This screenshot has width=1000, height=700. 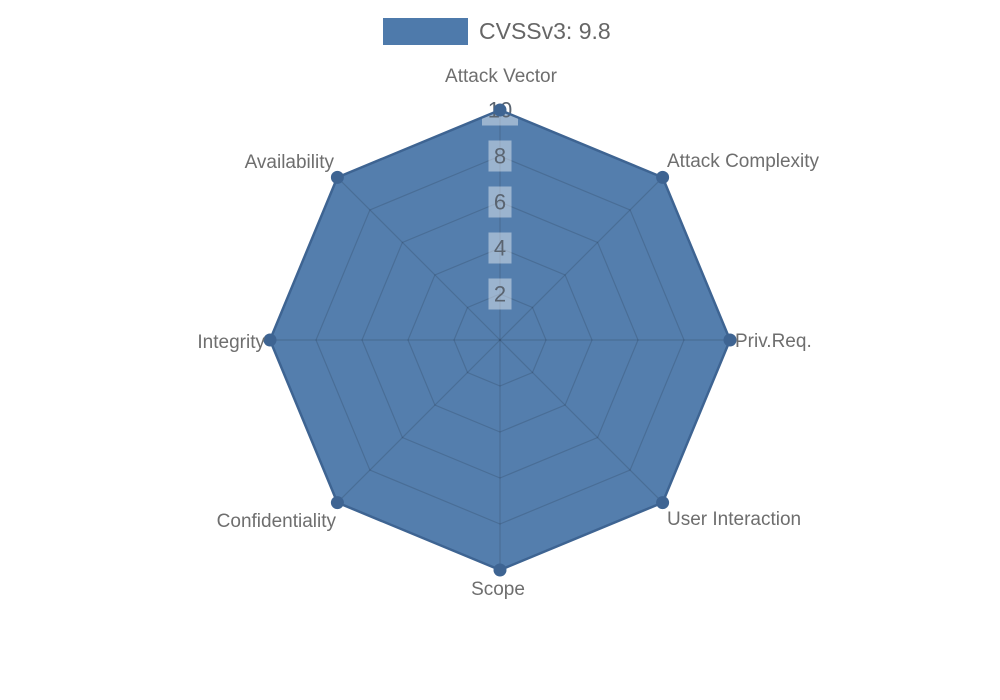 What do you see at coordinates (663, 503) in the screenshot?
I see `data-point-user-interaction` at bounding box center [663, 503].